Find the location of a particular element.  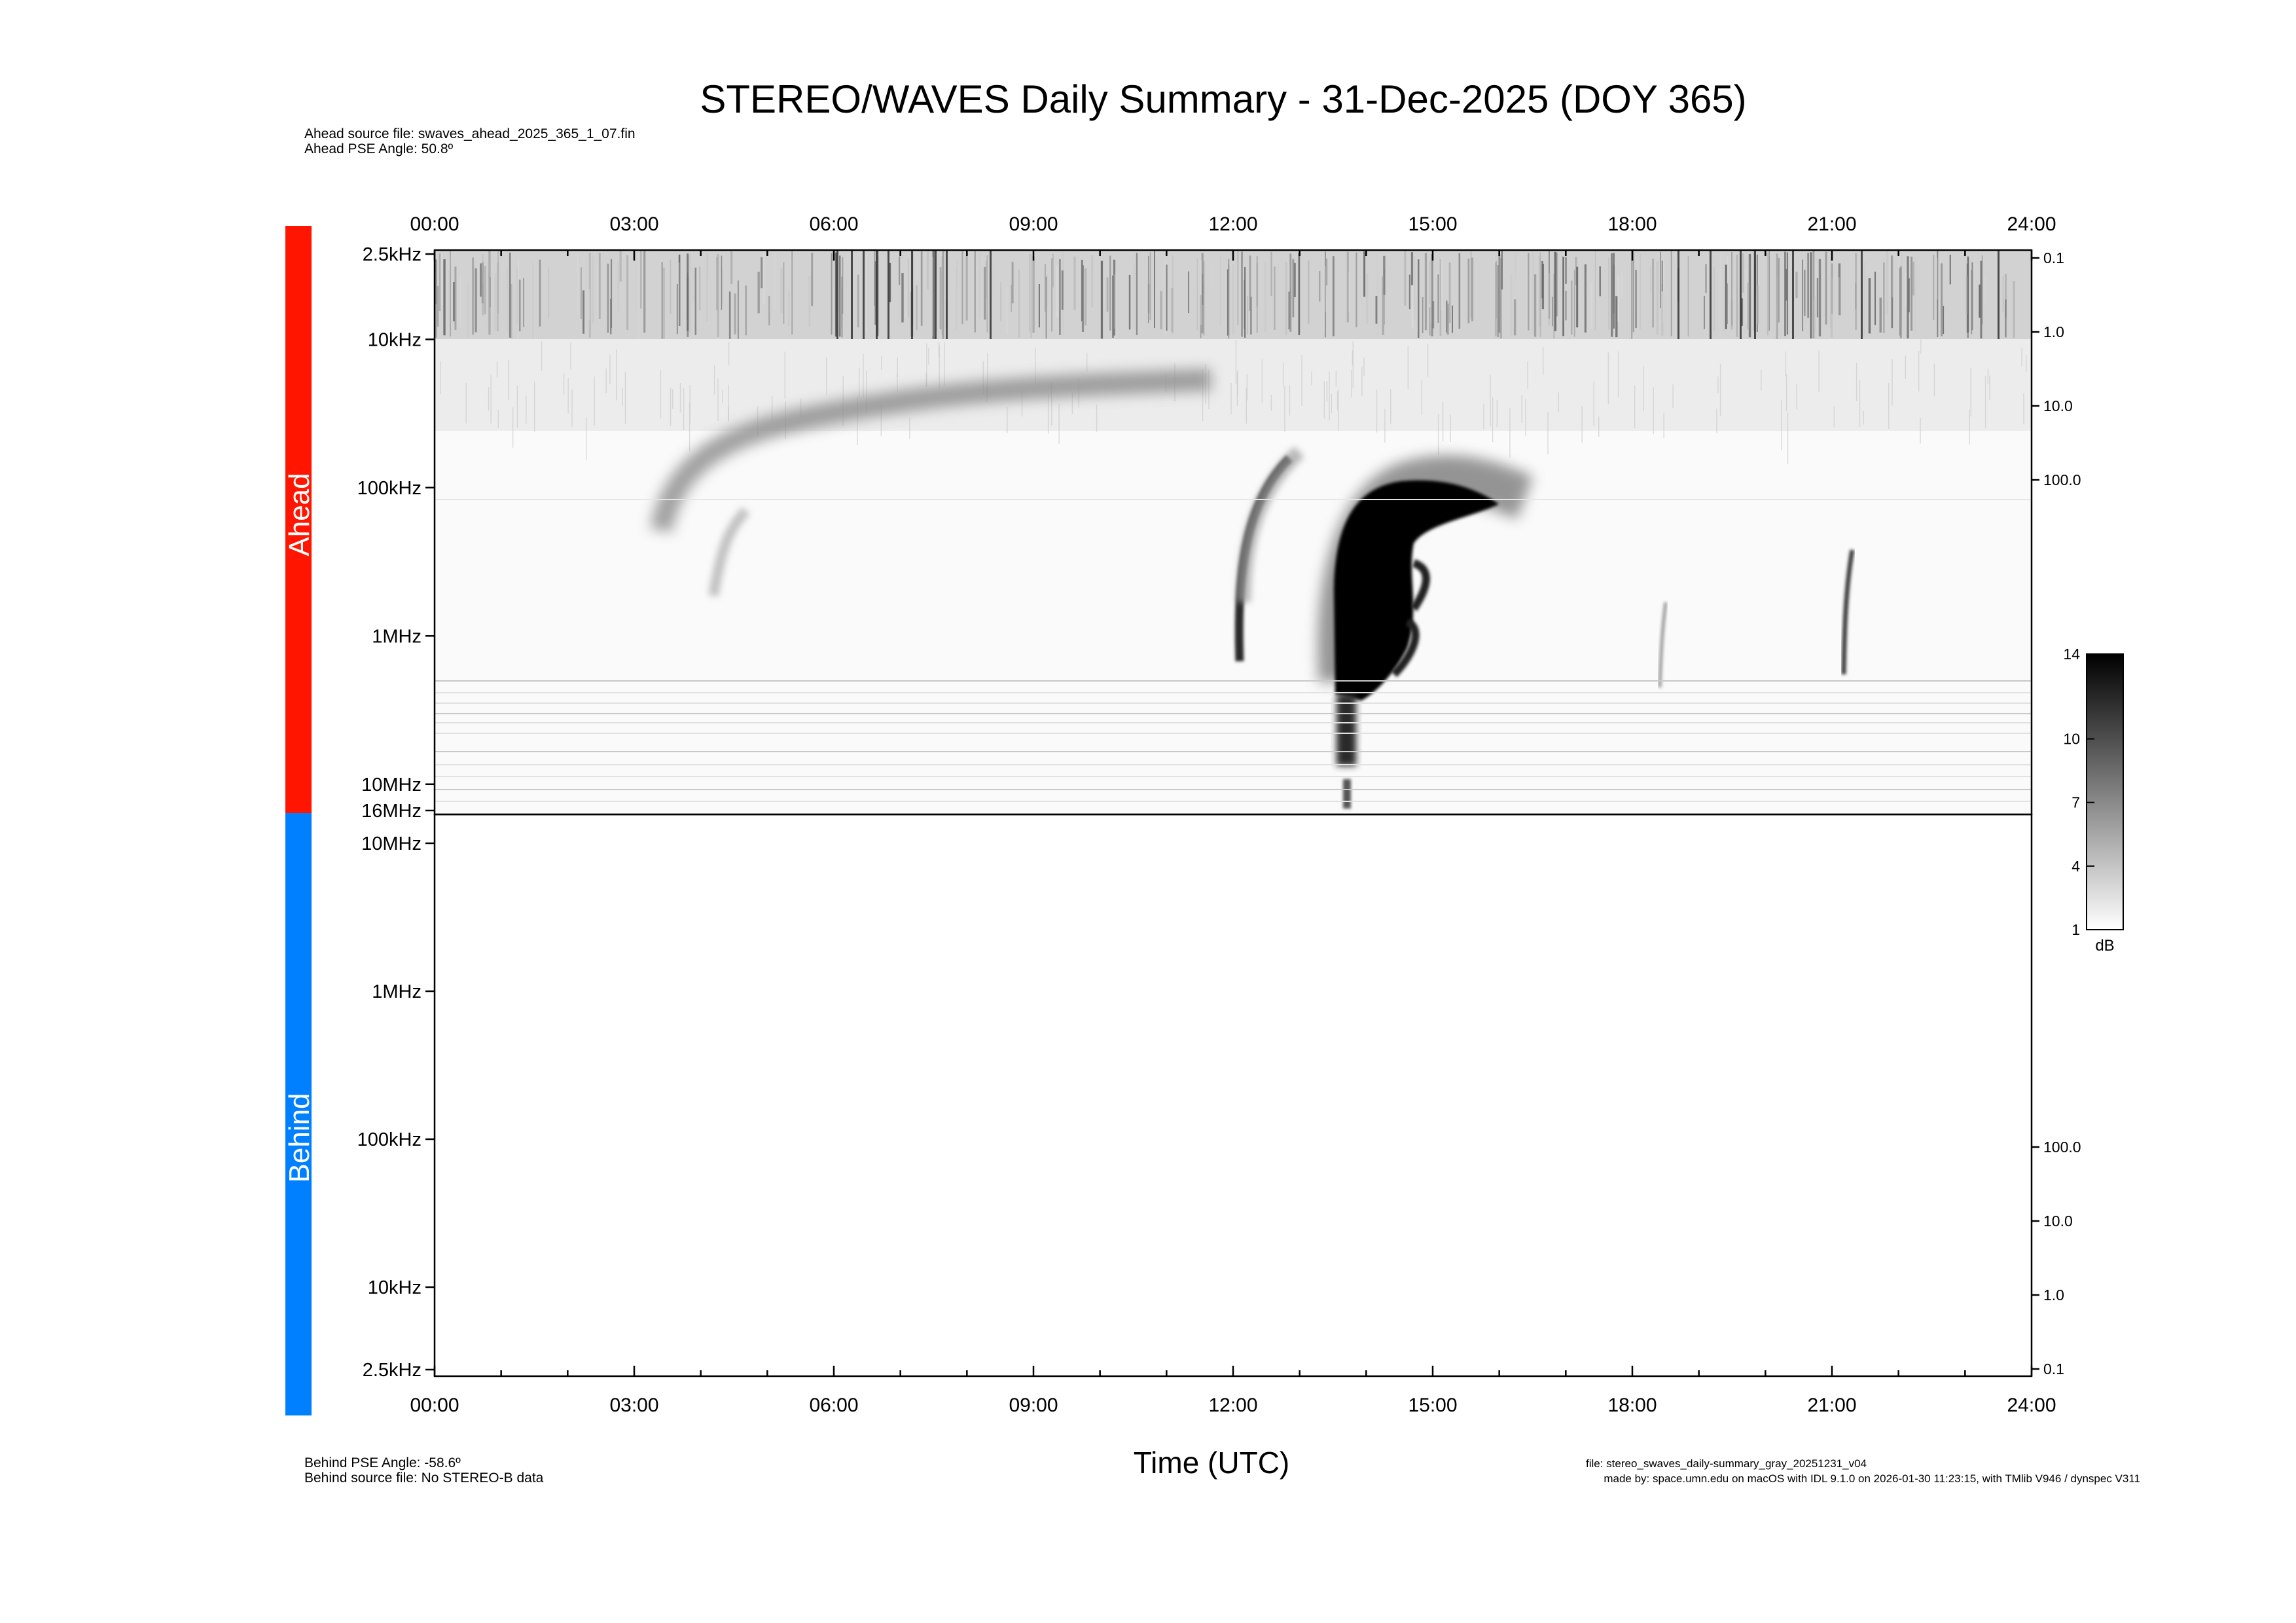

ahead-lowfreq-noise-band is located at coordinates (1233, 294).